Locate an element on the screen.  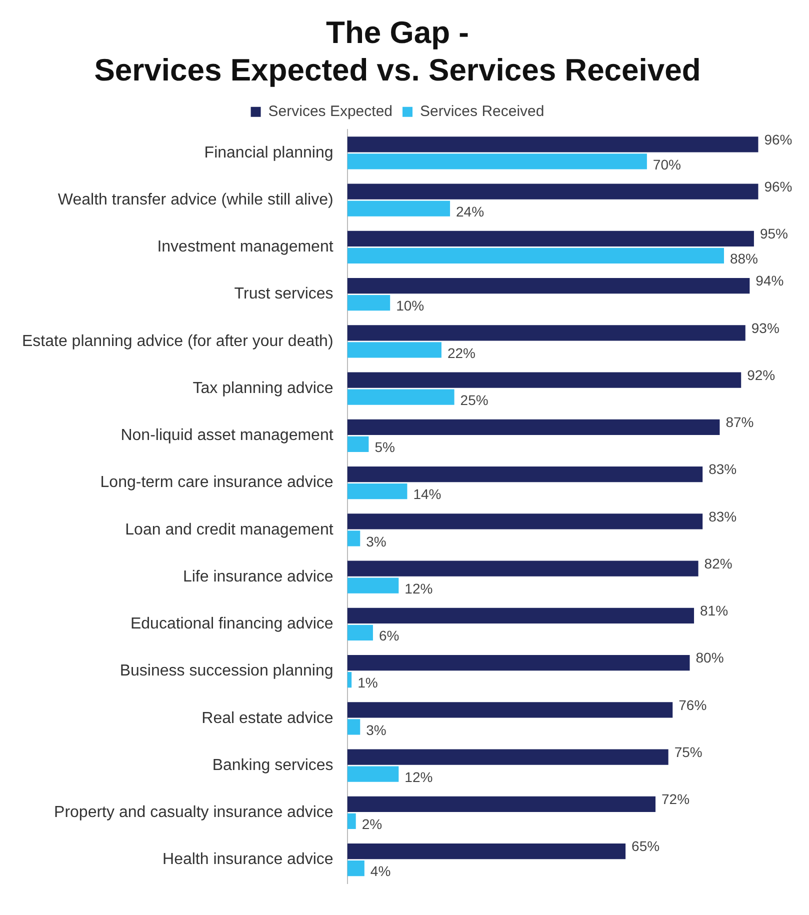
data-label: 72% is located at coordinates (676, 799).